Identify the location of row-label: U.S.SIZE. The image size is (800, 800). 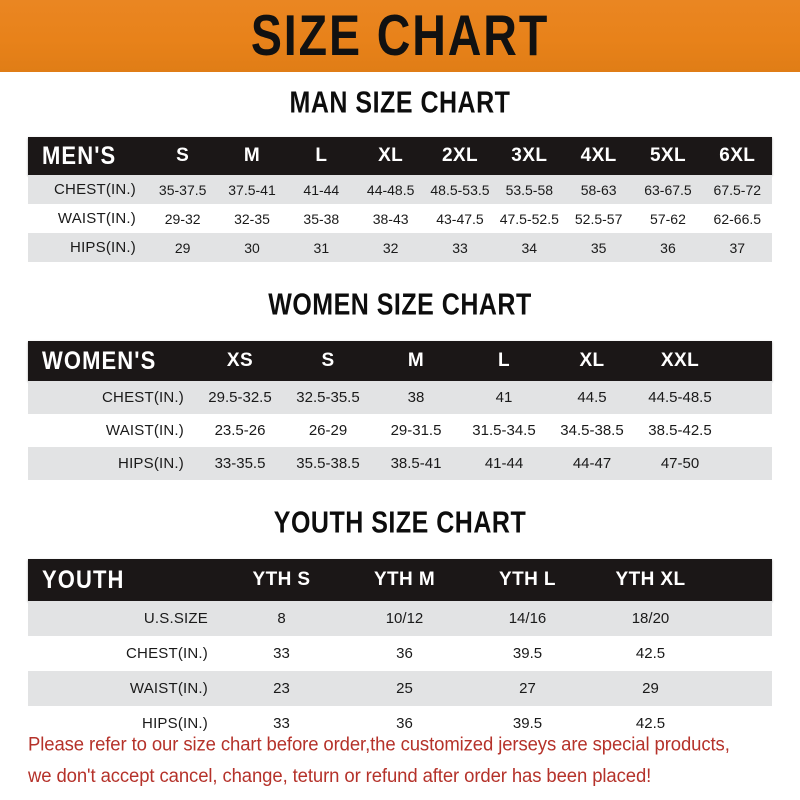
(175, 618).